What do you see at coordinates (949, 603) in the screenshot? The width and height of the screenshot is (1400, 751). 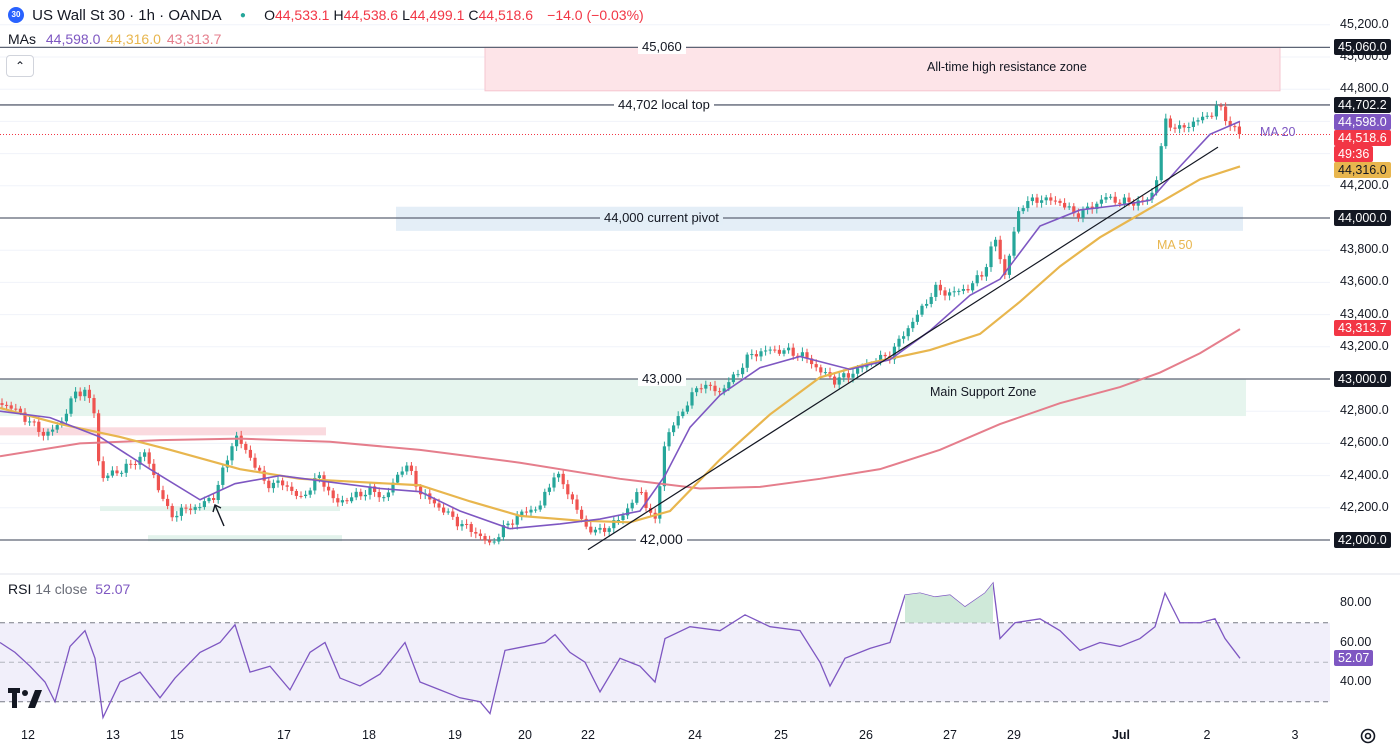 I see `rsi-overbought-fill` at bounding box center [949, 603].